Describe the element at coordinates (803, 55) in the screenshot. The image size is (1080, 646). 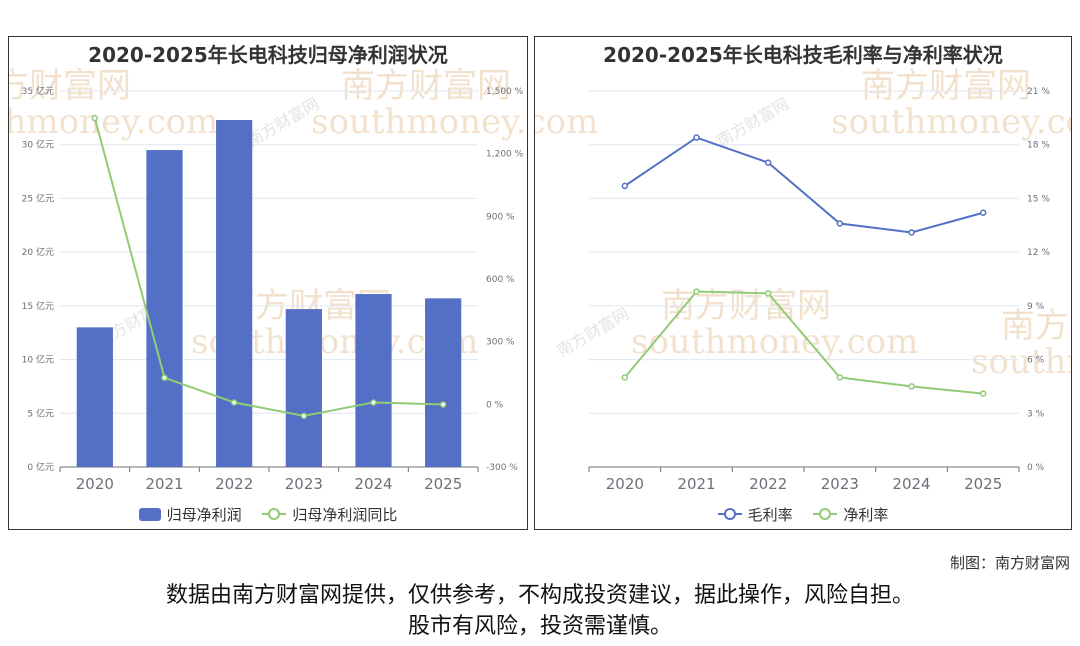
I see `right-chart-title: 2020-2025年长电科技毛利率与净利率状况` at that location.